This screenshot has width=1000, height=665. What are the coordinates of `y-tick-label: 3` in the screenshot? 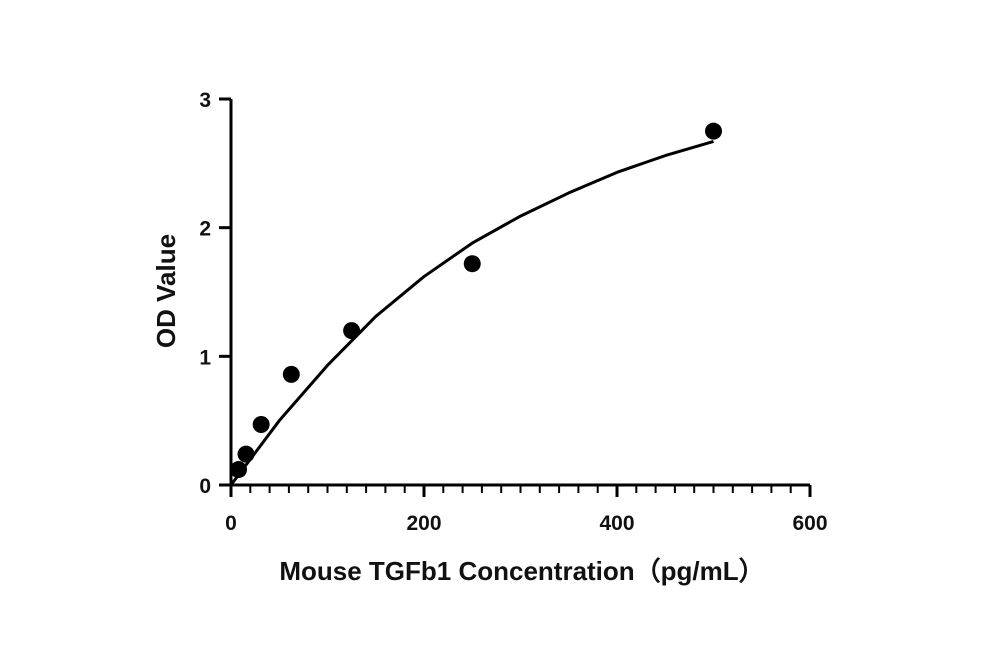 It's located at (205, 100).